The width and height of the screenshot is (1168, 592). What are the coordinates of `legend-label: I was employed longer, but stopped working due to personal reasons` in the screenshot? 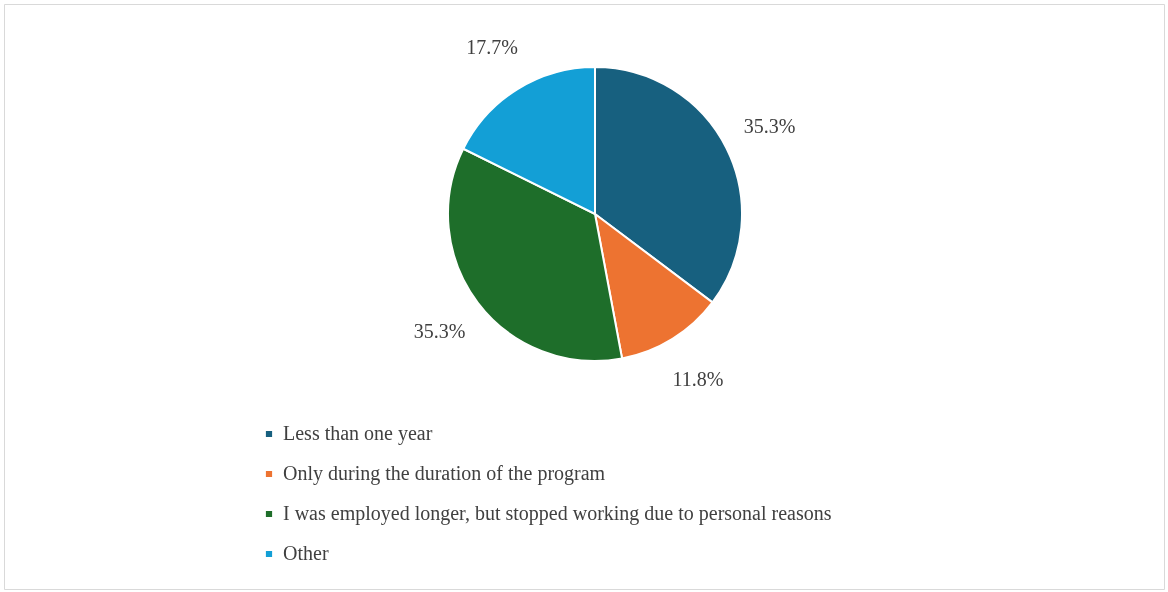 It's located at (557, 513).